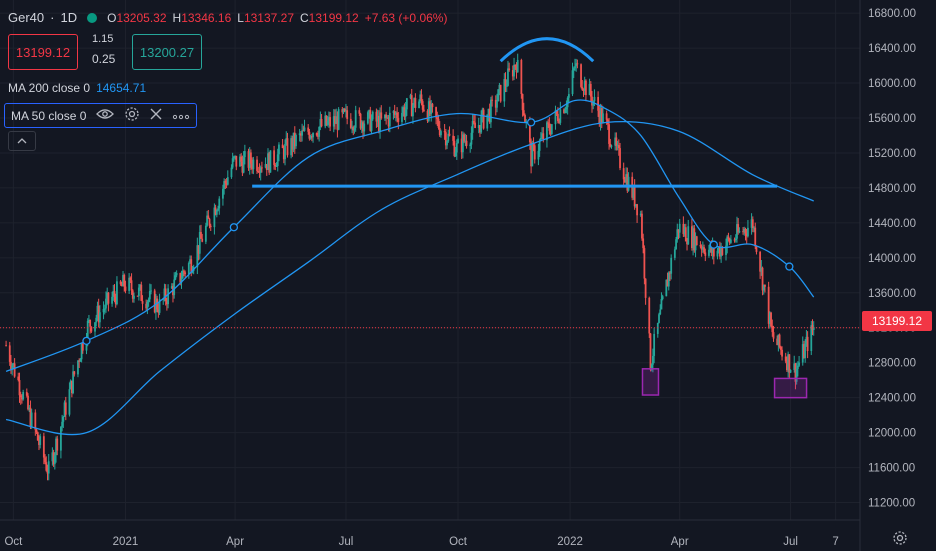  Describe the element at coordinates (202, 17) in the screenshot. I see `ohlc-high: H13346.16` at that location.